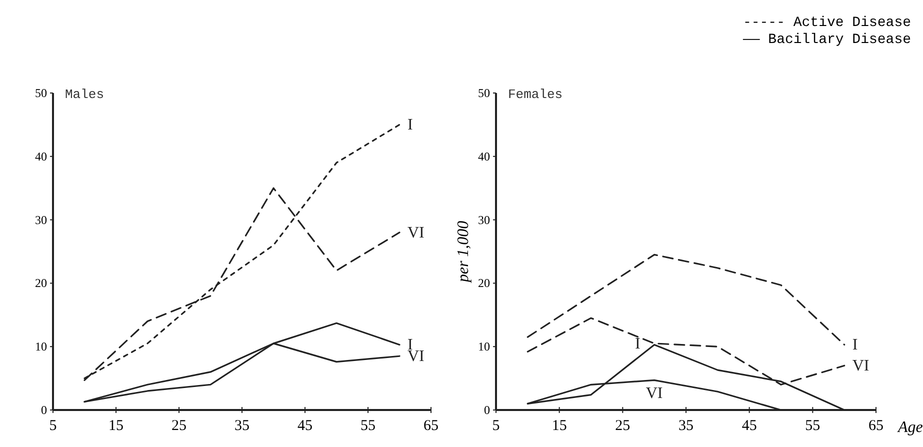  I want to click on text: ----- Active Disease, so click(826, 23).